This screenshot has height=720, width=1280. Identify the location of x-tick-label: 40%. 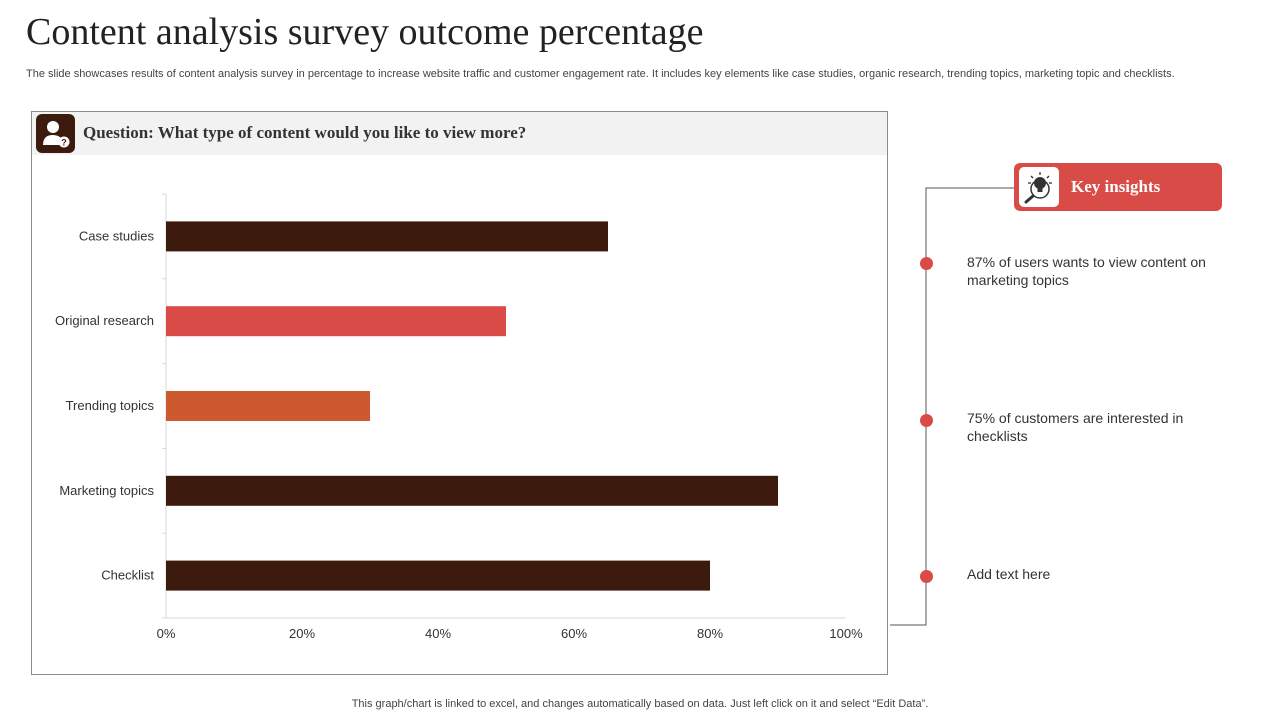
(438, 633).